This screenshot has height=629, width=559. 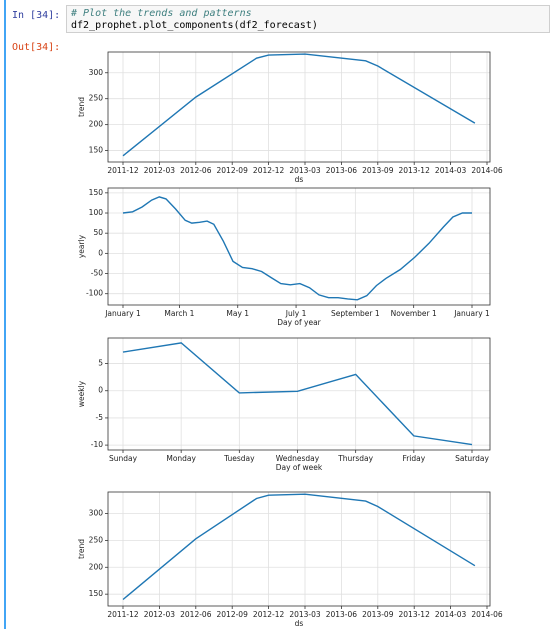 What do you see at coordinates (81, 246) in the screenshot?
I see `y-axis-label: yearly` at bounding box center [81, 246].